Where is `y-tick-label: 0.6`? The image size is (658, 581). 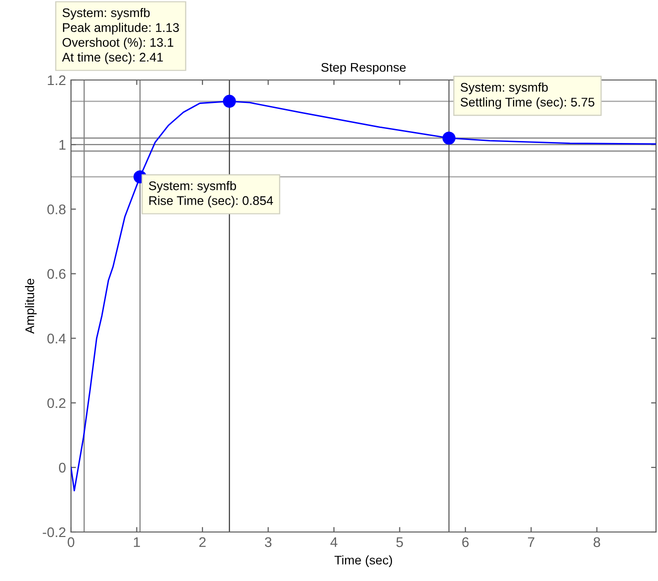
y-tick-label: 0.6 is located at coordinates (56, 274).